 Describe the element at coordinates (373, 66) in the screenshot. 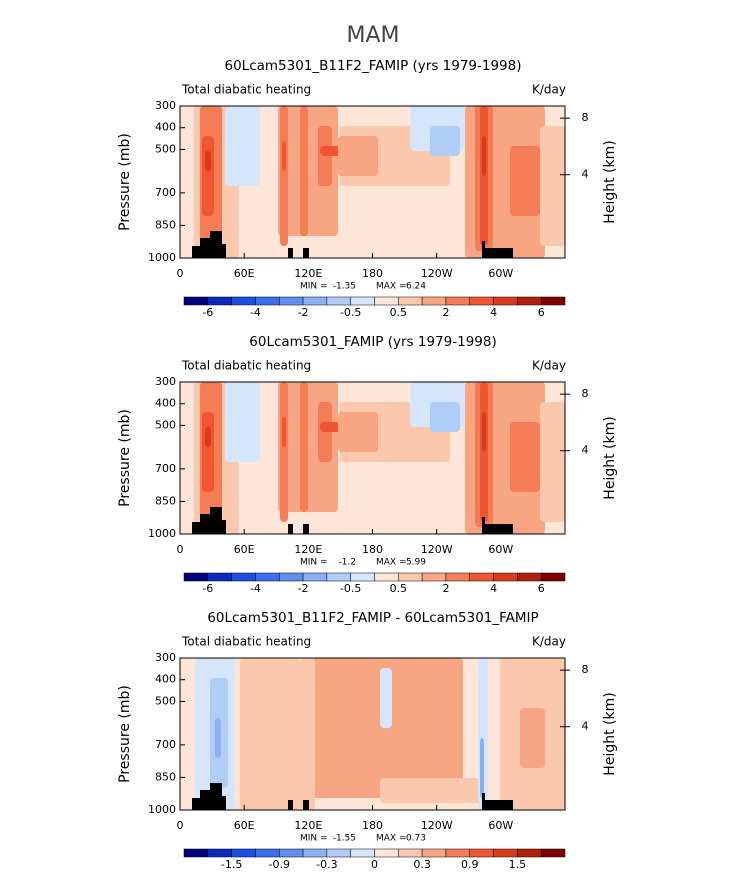

I see `panel-title: 60Lcam5301_B11F2_FAMIP (yrs 1979-1998)` at that location.